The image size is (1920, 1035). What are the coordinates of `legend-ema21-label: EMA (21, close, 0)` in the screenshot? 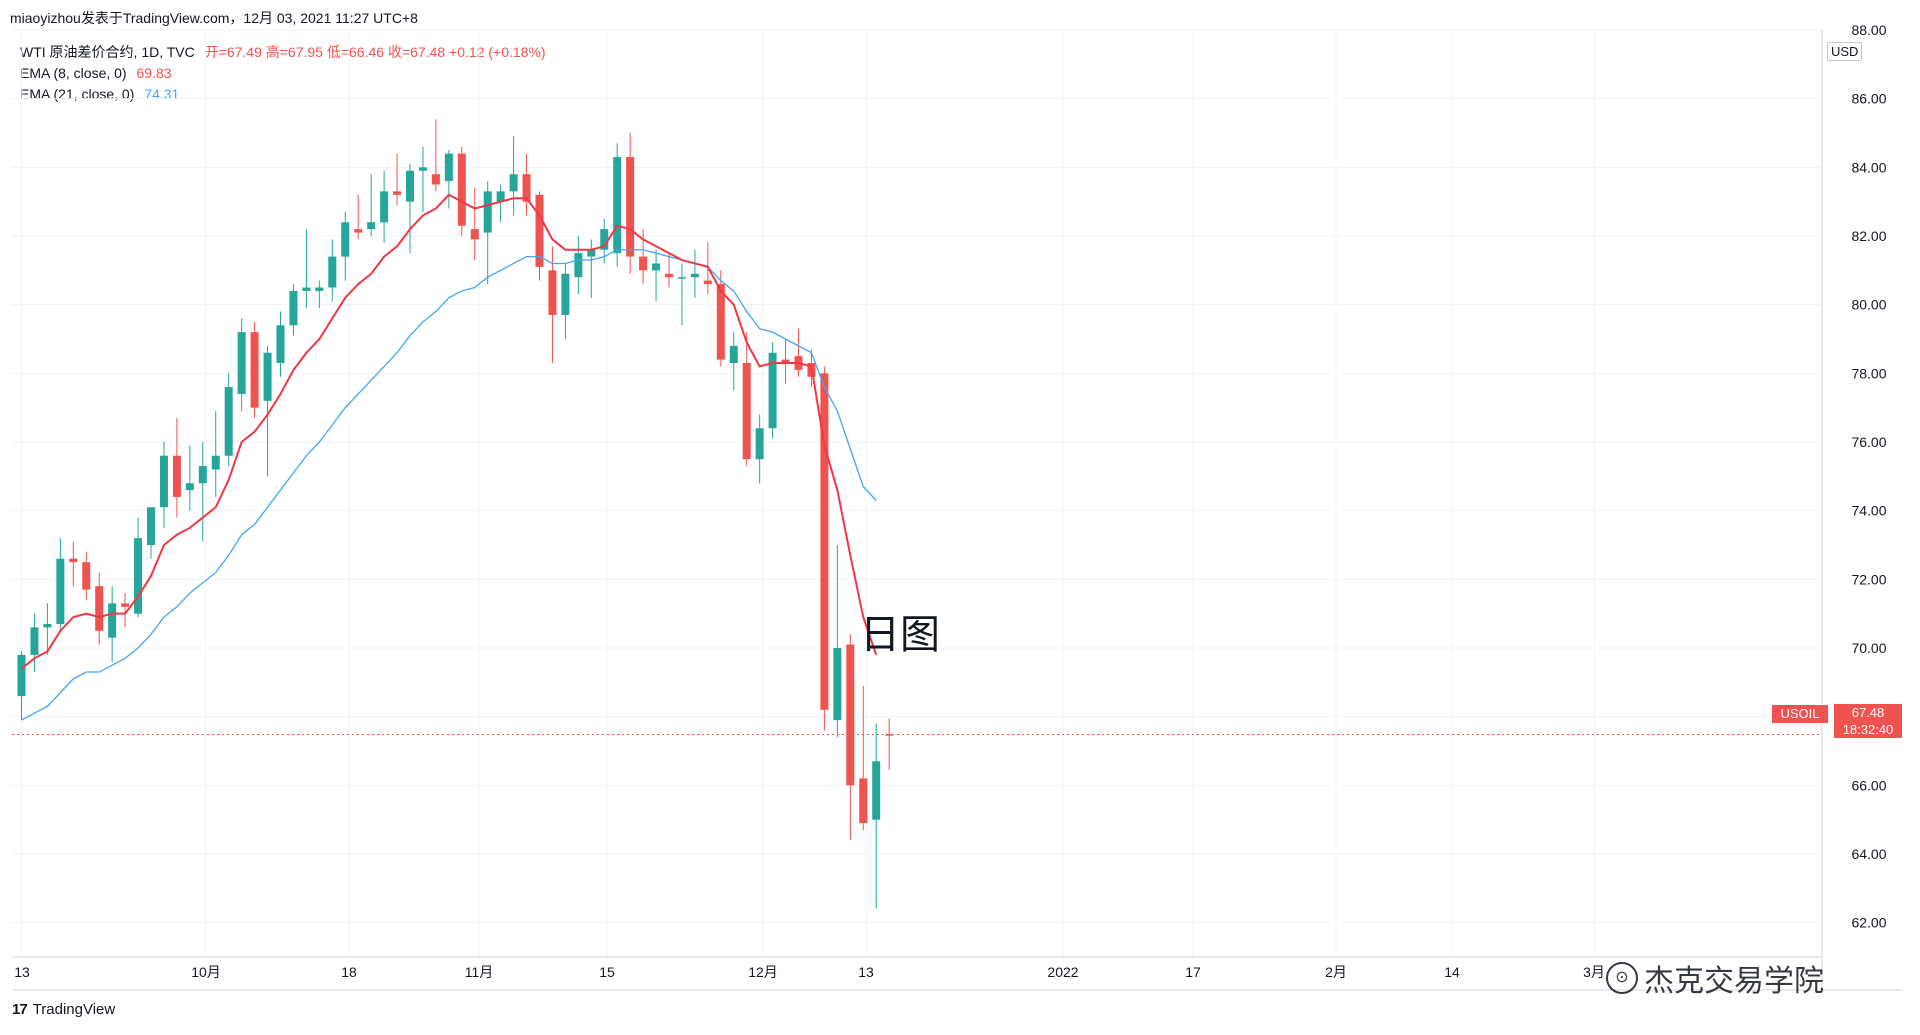 It's located at (77, 94).